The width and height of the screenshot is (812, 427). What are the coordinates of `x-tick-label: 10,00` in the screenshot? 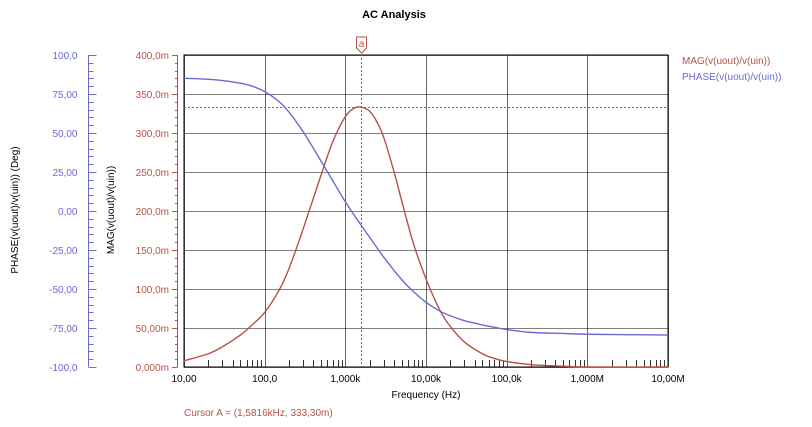 It's located at (183, 379).